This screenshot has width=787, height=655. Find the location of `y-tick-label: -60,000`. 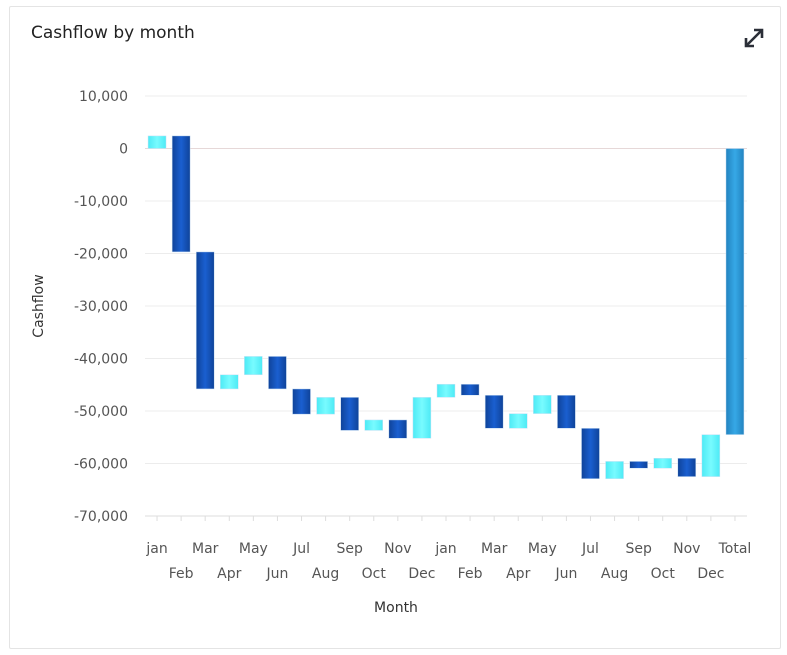

y-tick-label: -60,000 is located at coordinates (101, 465).